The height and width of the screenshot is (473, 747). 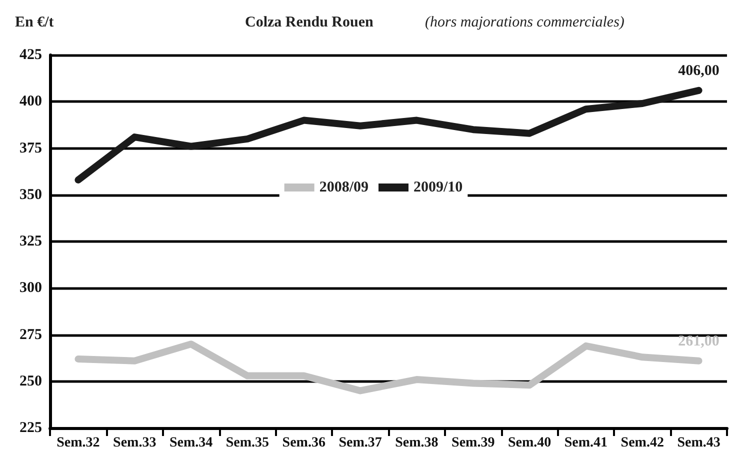 What do you see at coordinates (699, 70) in the screenshot?
I see `data-label: 406,00` at bounding box center [699, 70].